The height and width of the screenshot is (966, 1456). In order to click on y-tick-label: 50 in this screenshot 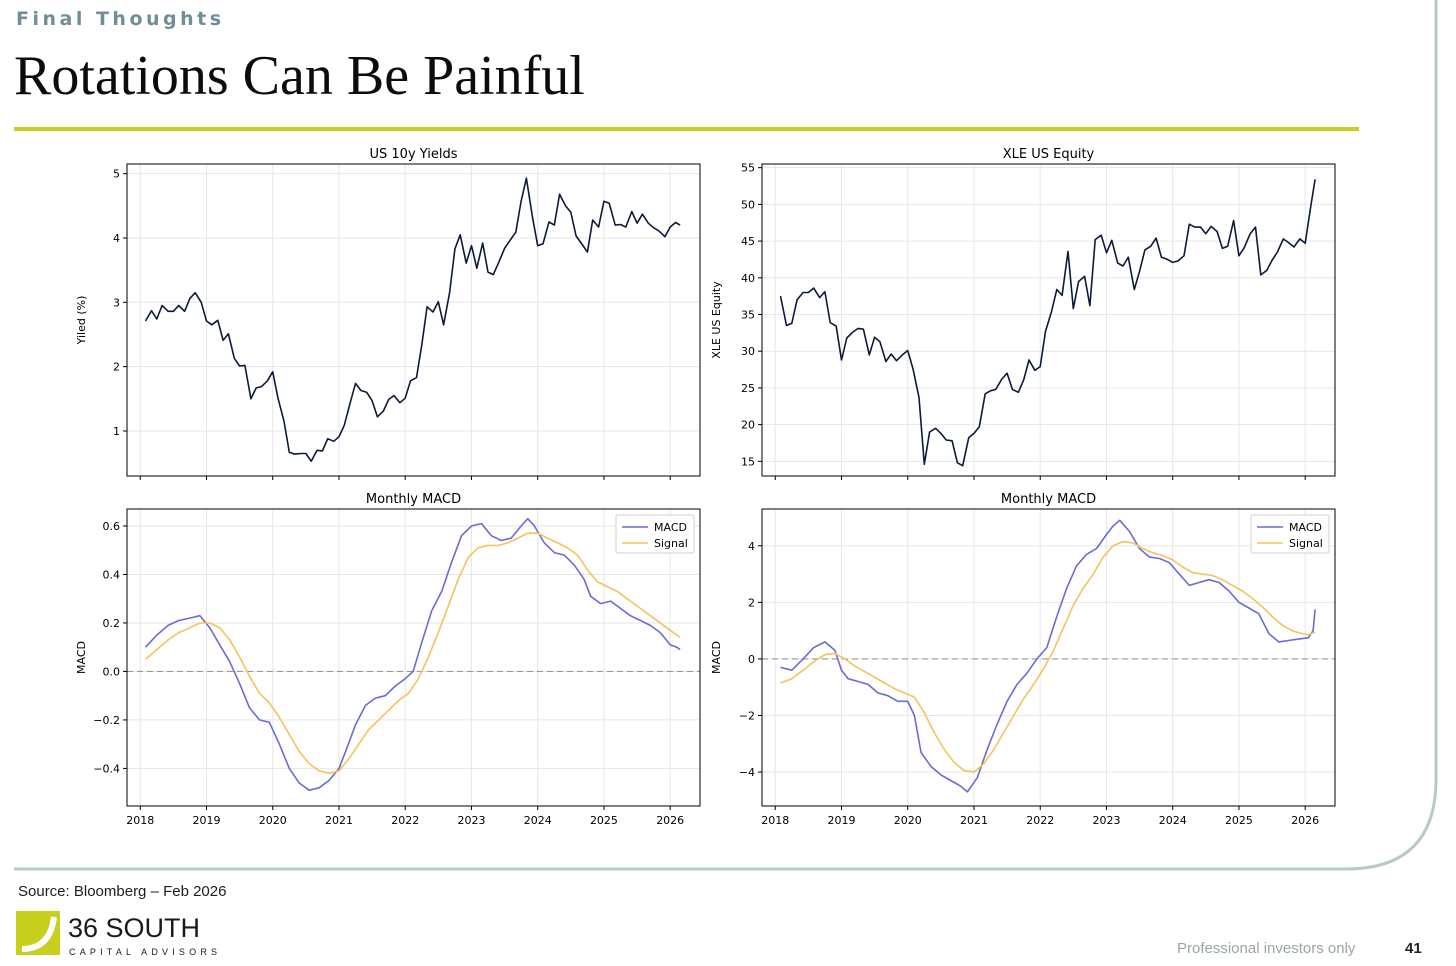, I will do `click(748, 204)`.